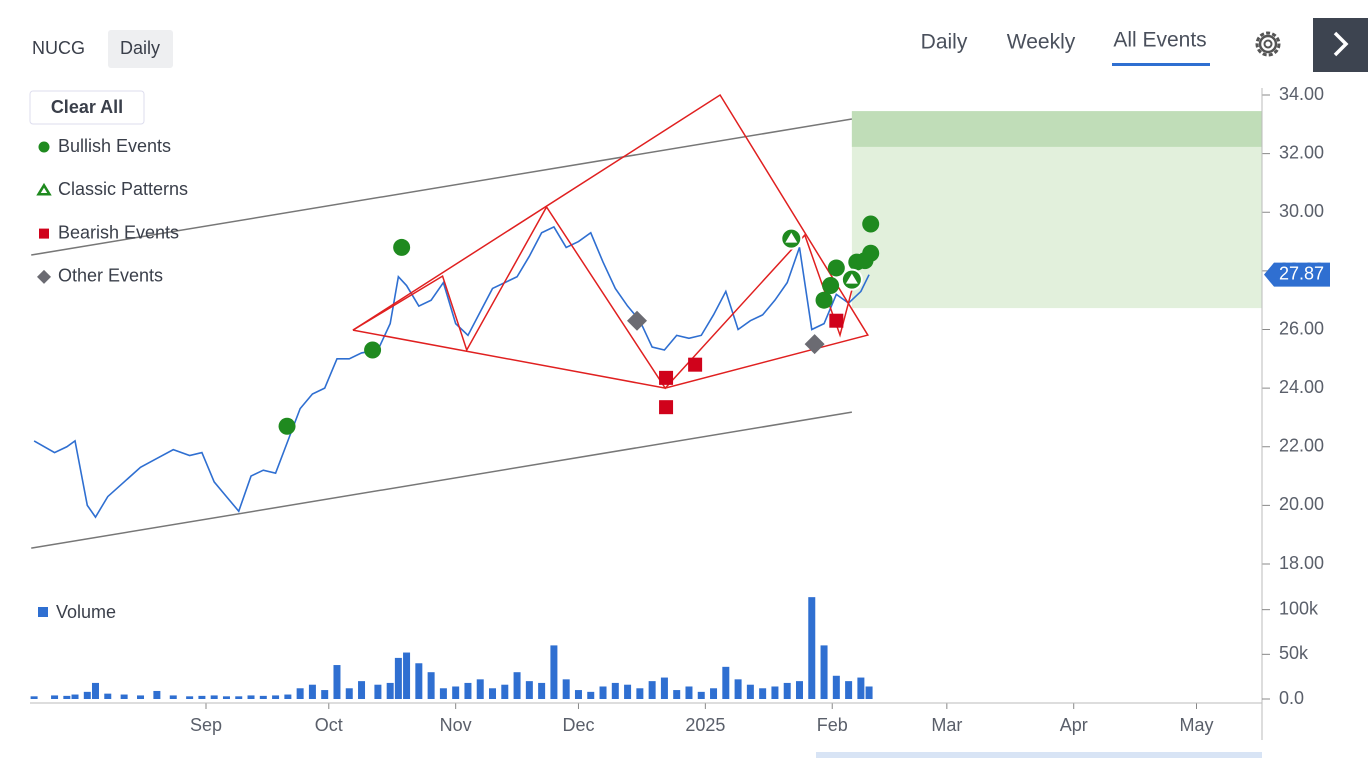 The width and height of the screenshot is (1368, 758). Describe the element at coordinates (946, 725) in the screenshot. I see `x-tick-label: Mar` at that location.